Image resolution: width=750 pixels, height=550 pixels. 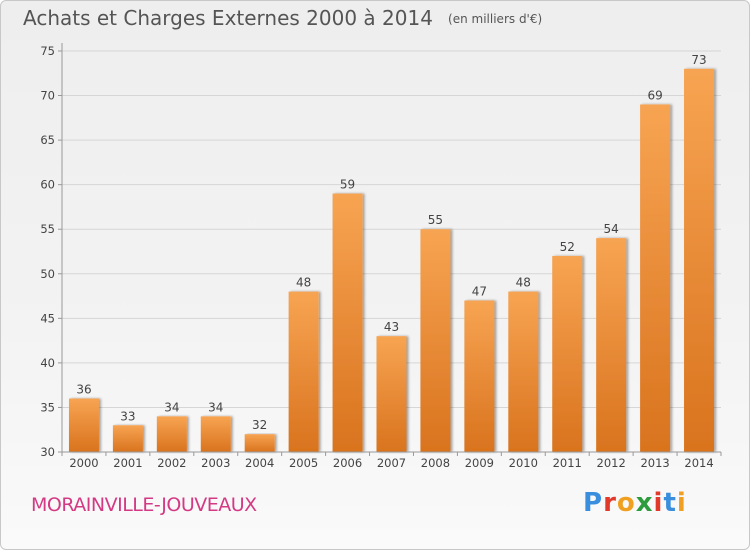 What do you see at coordinates (670, 503) in the screenshot?
I see `logo-letter: t` at bounding box center [670, 503].